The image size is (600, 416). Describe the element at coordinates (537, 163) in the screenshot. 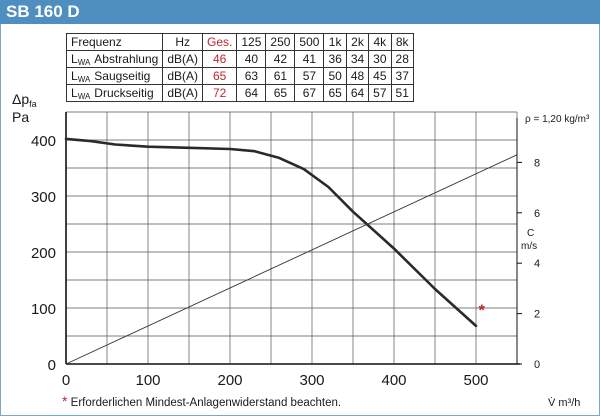

I see `y2-tick-label: 8` at that location.